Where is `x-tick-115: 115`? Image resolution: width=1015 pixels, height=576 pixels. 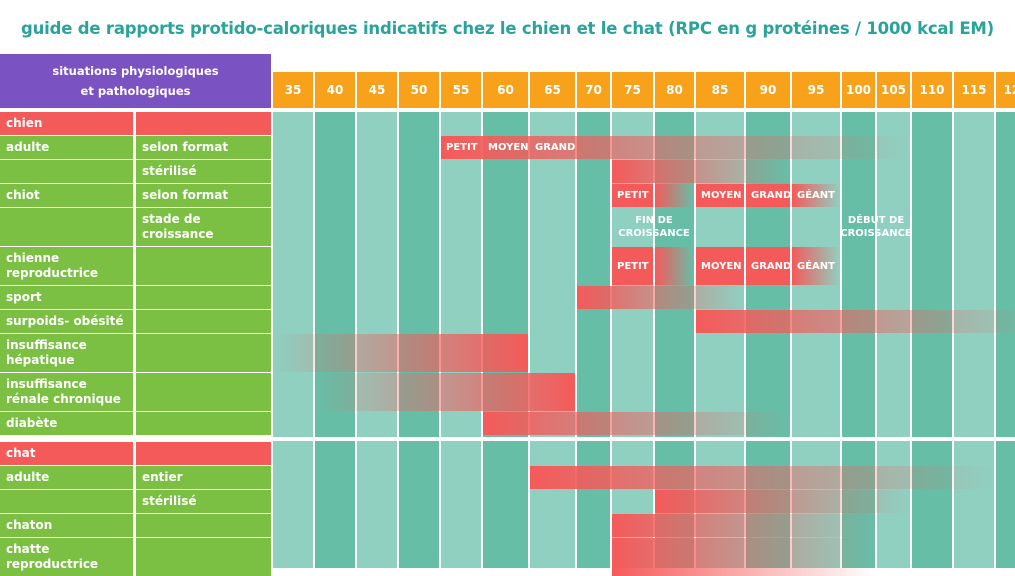 x-tick-115: 115 is located at coordinates (974, 90).